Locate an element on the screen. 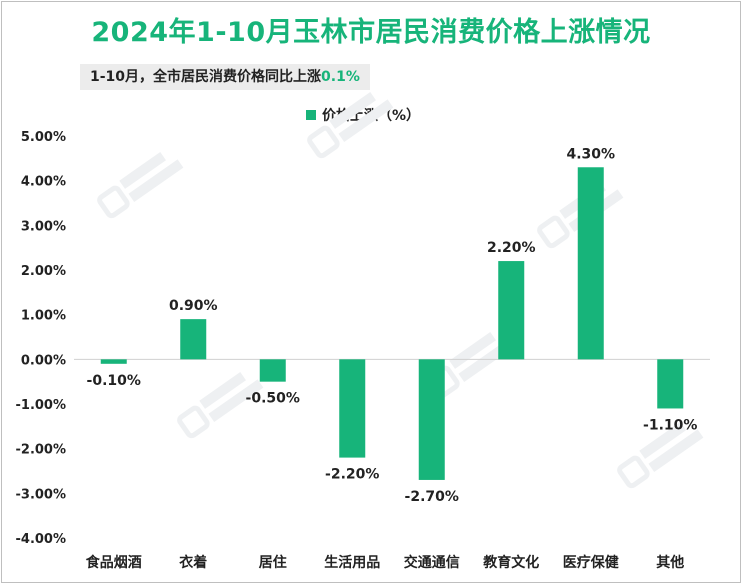  bar-食品烟酒 is located at coordinates (113, 361).